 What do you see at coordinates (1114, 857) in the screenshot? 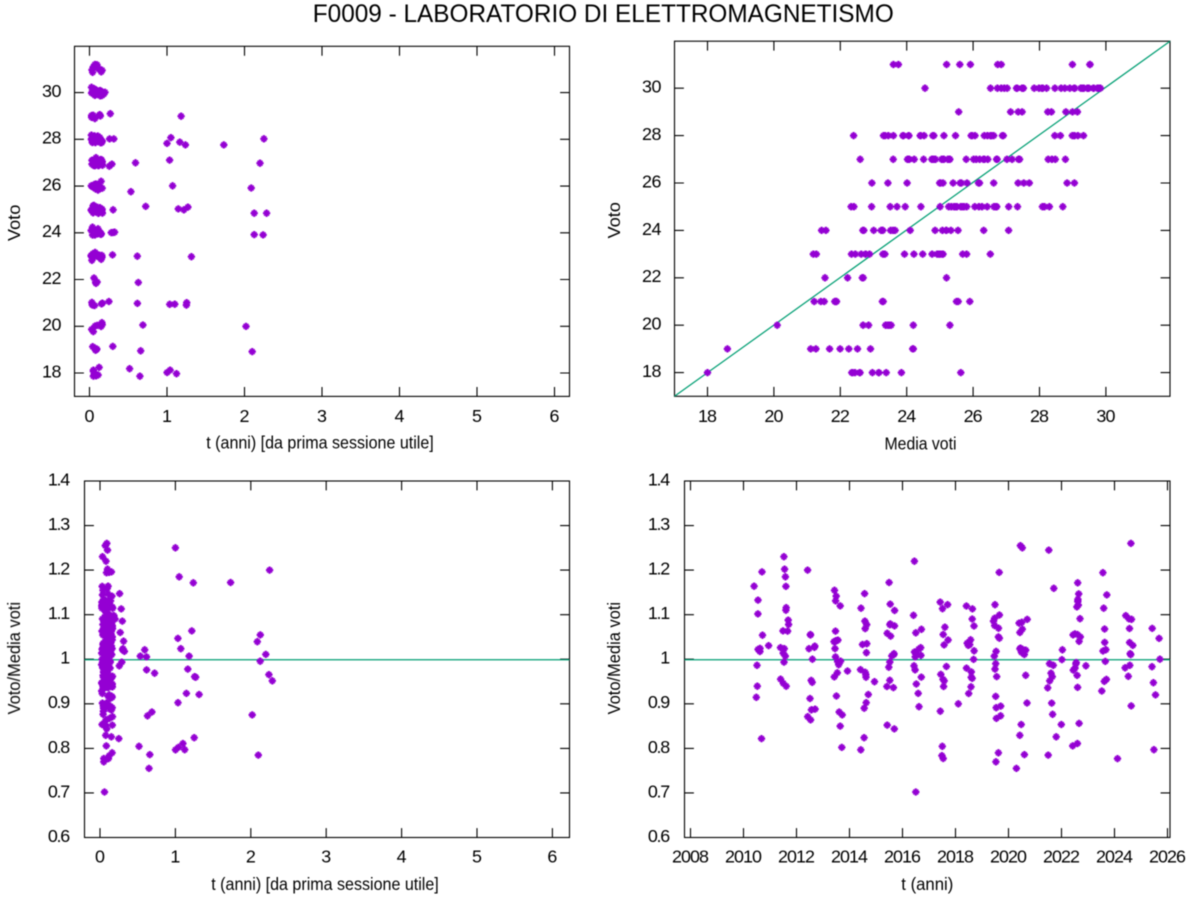
I see `svg-text: 2024` at bounding box center [1114, 857].